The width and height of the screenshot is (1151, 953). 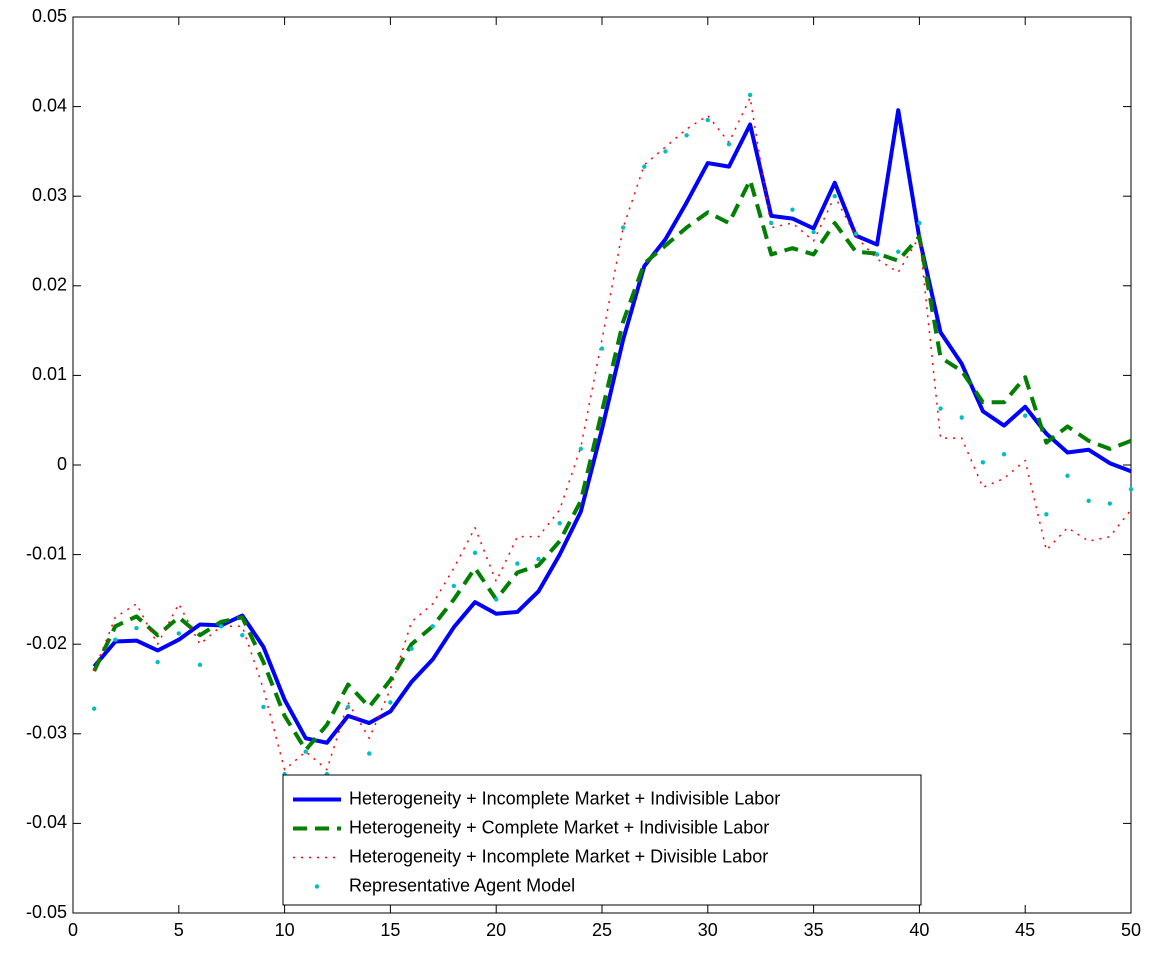 I want to click on y-tick-label: -0.03, so click(x=46, y=733).